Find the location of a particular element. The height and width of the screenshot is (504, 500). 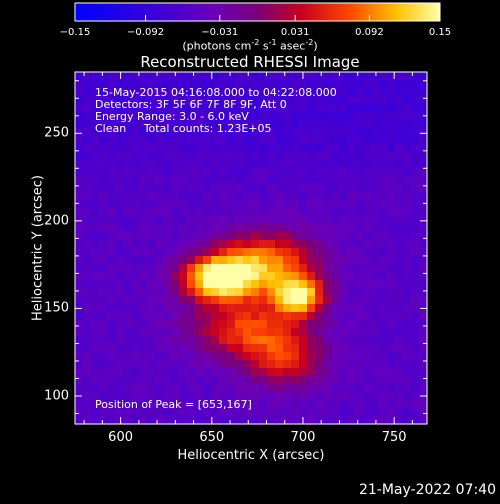

chart-title: Reconstructed RHESSI Image is located at coordinates (250, 62).